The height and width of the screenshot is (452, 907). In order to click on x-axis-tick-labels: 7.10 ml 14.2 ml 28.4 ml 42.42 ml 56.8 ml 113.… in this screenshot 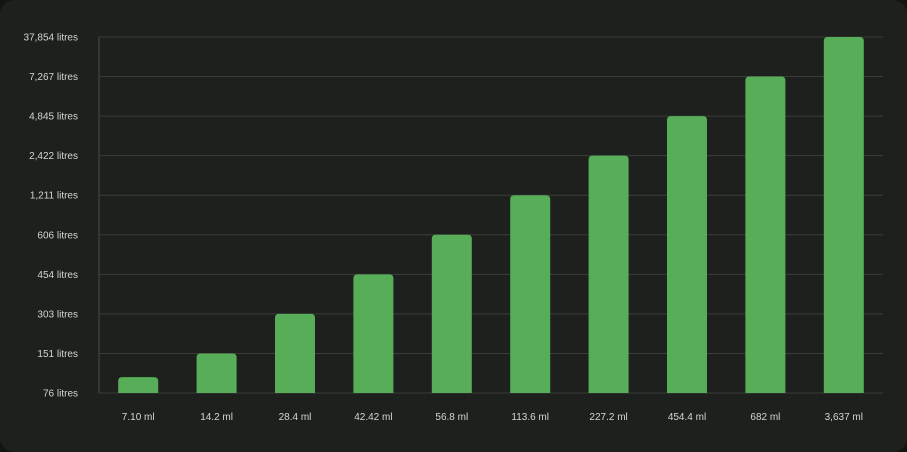, I will do `click(492, 417)`.